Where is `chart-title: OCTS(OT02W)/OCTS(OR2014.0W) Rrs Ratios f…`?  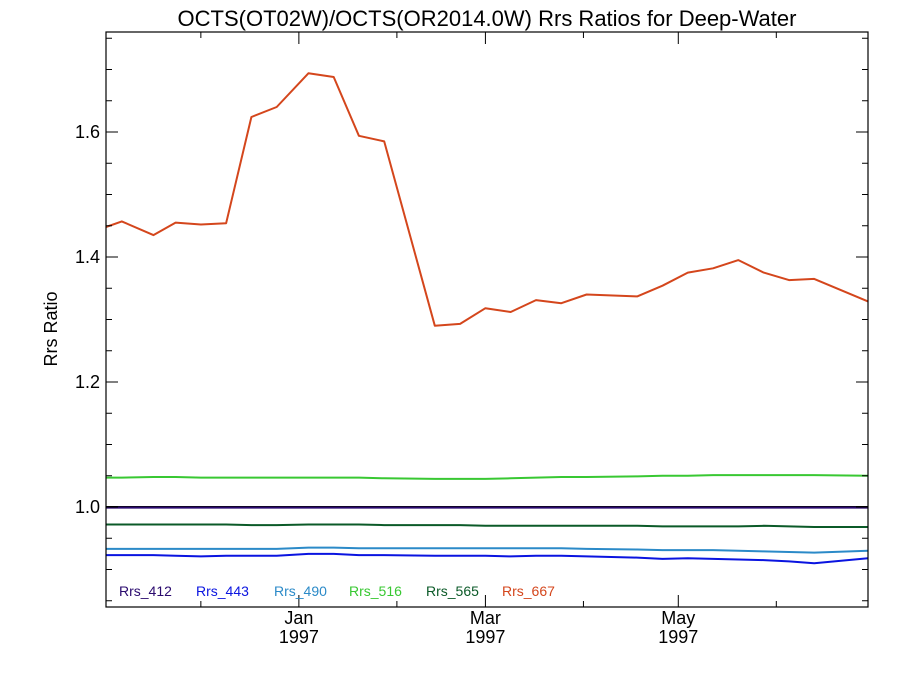 chart-title: OCTS(OT02W)/OCTS(OR2014.0W) Rrs Ratios f… is located at coordinates (487, 18).